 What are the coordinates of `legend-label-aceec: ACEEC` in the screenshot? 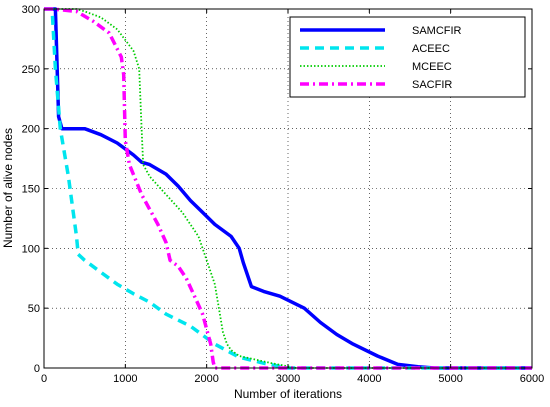 It's located at (431, 49).